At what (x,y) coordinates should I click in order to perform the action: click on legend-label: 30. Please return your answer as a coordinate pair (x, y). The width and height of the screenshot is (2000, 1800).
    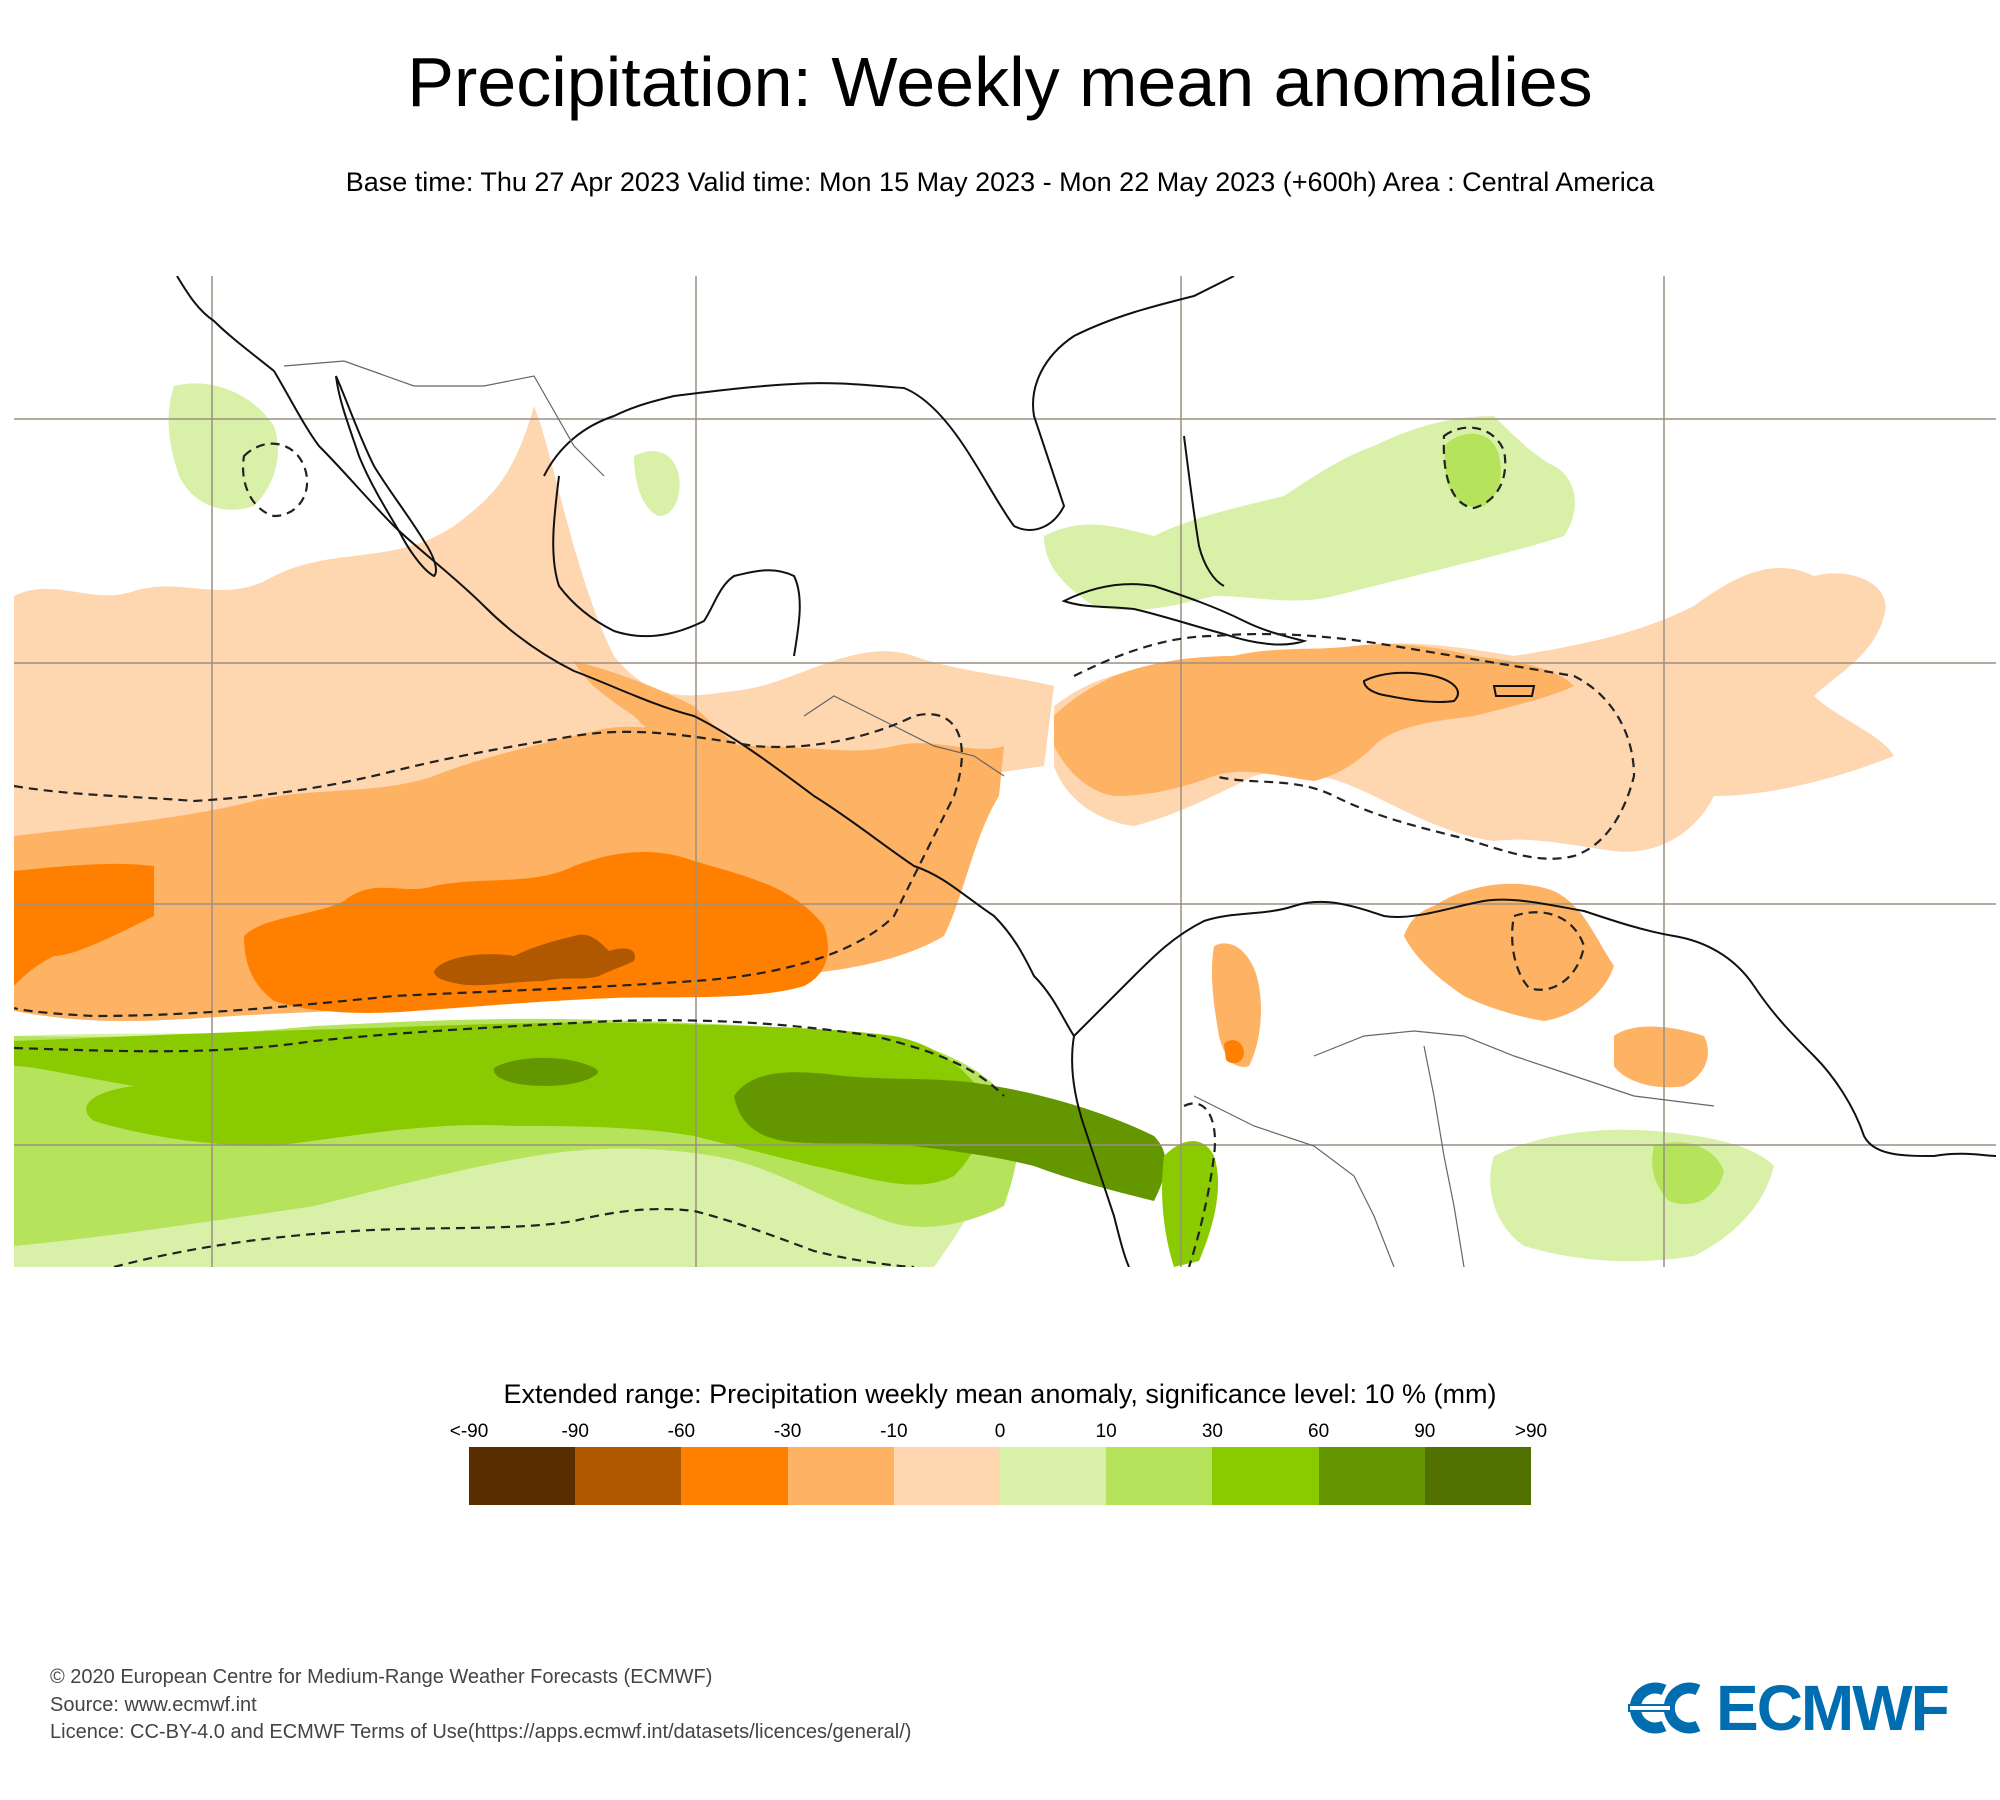
    Looking at the image, I should click on (1212, 1431).